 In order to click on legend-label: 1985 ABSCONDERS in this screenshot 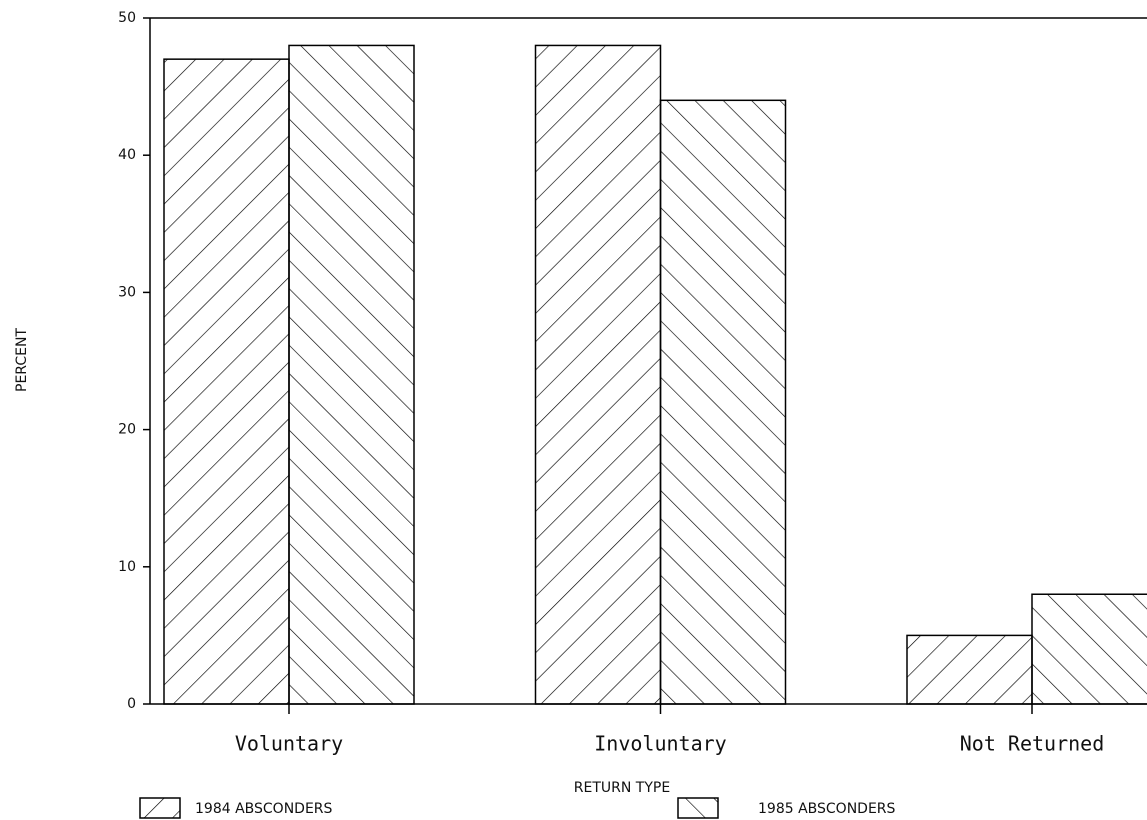, I will do `click(827, 809)`.